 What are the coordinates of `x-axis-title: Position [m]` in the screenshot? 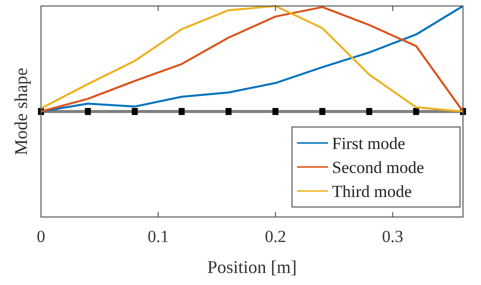 It's located at (252, 267).